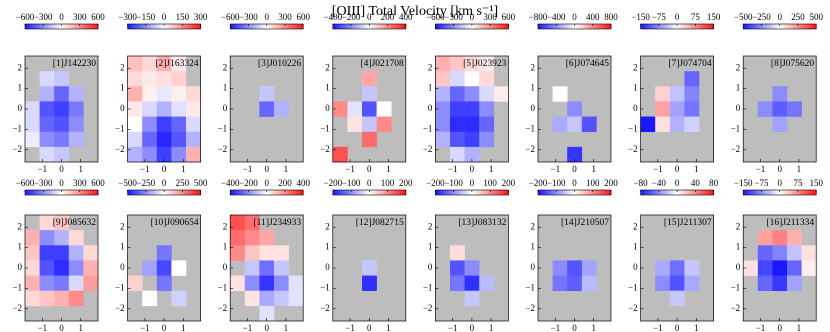 The height and width of the screenshot is (332, 830). I want to click on x-tick-label: −1, so click(556, 169).